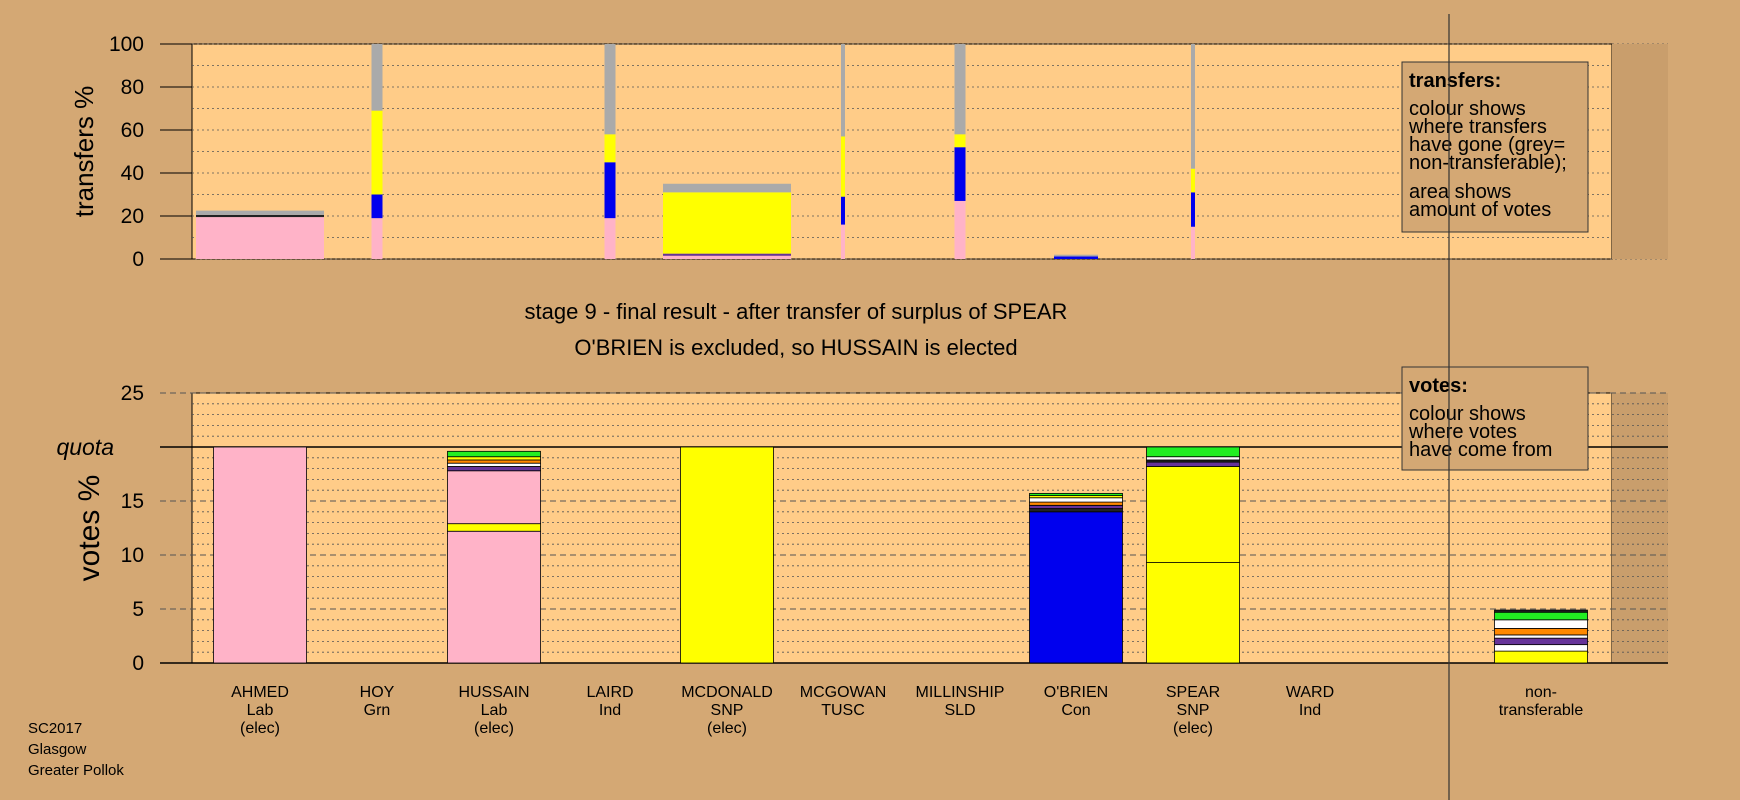  Describe the element at coordinates (1488, 163) in the screenshot. I see `transfers-legend-line: non-transferable);` at that location.